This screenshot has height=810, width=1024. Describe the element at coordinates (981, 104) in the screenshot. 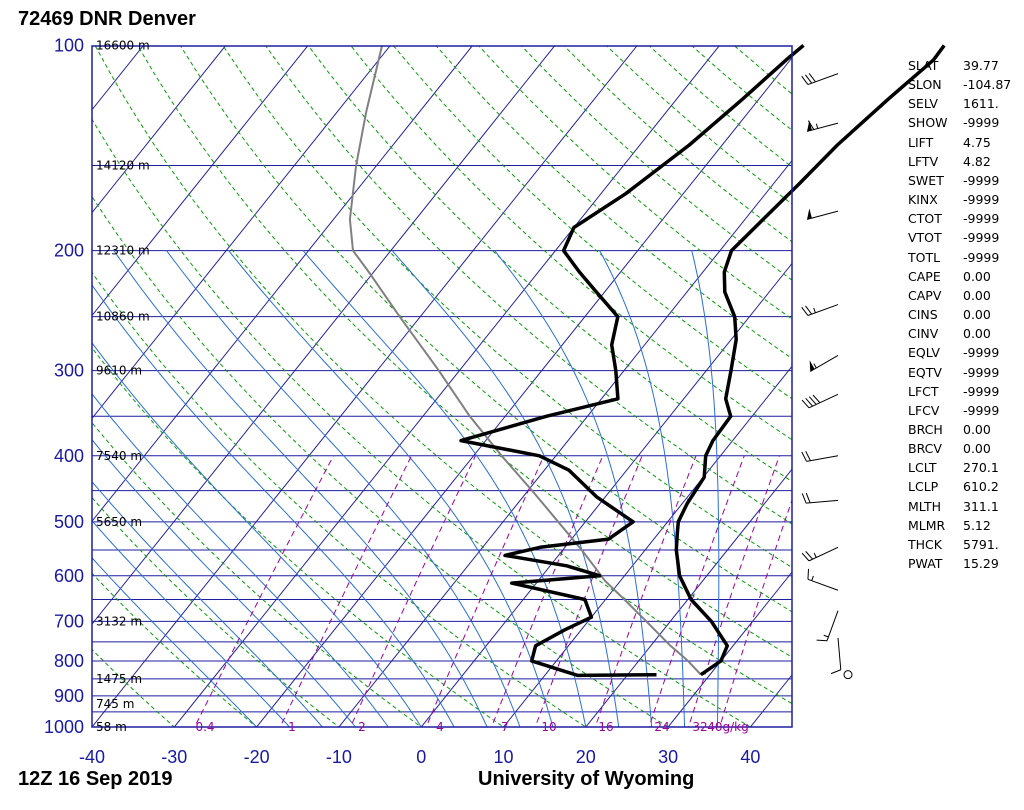

I see `index-value: 1611.` at that location.